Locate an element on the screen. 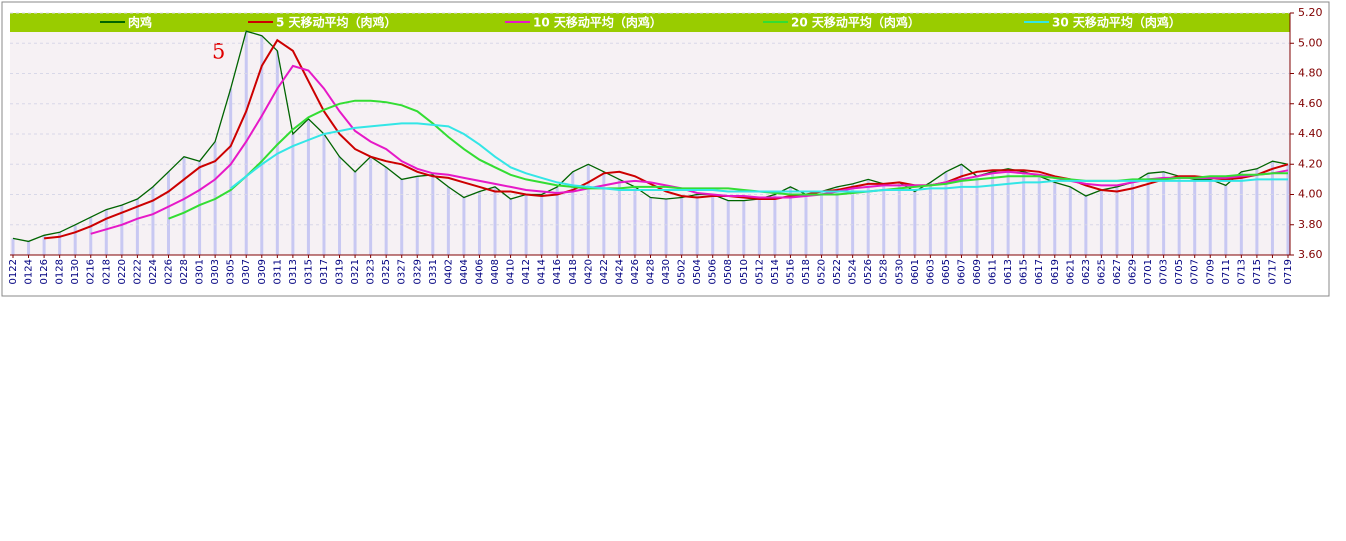 The height and width of the screenshot is (541, 1346). x-tick-label: 0321 is located at coordinates (355, 271).